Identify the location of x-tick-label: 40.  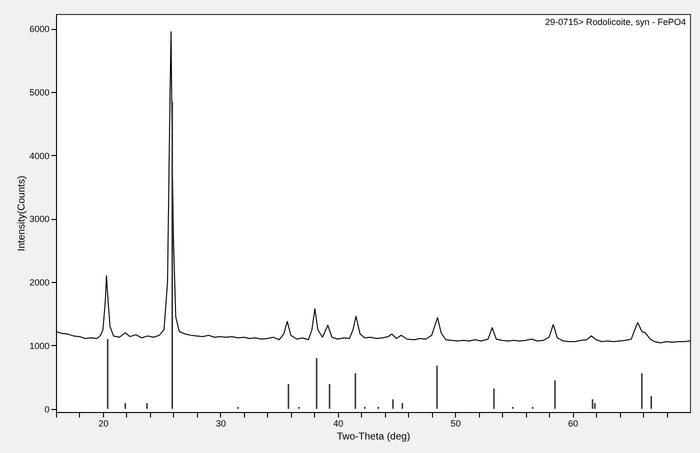
(338, 423).